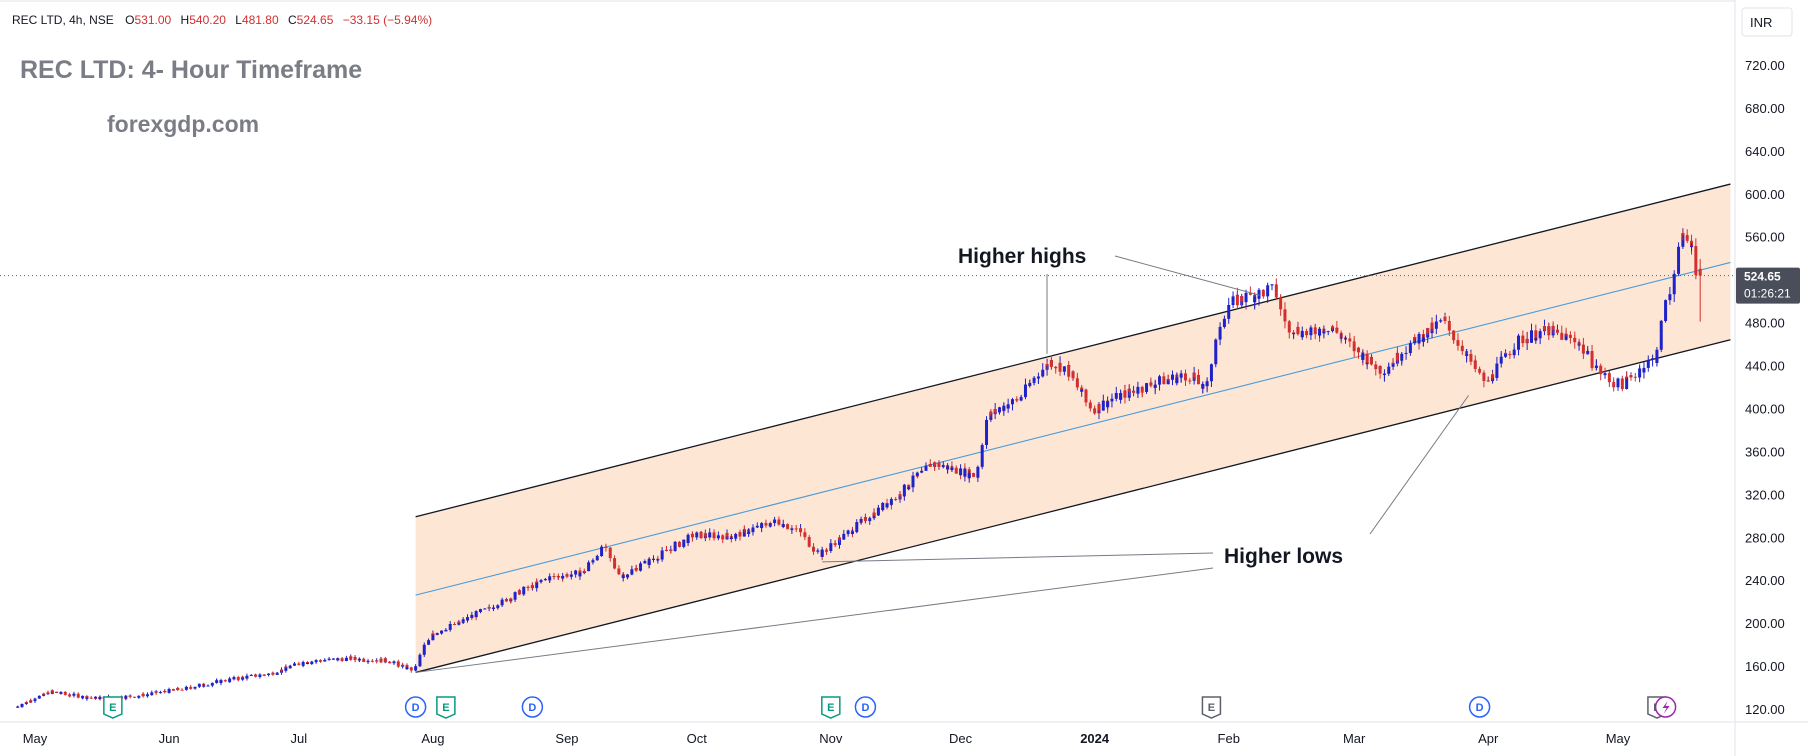 The image size is (1808, 756). I want to click on currency-button, so click(1767, 22).